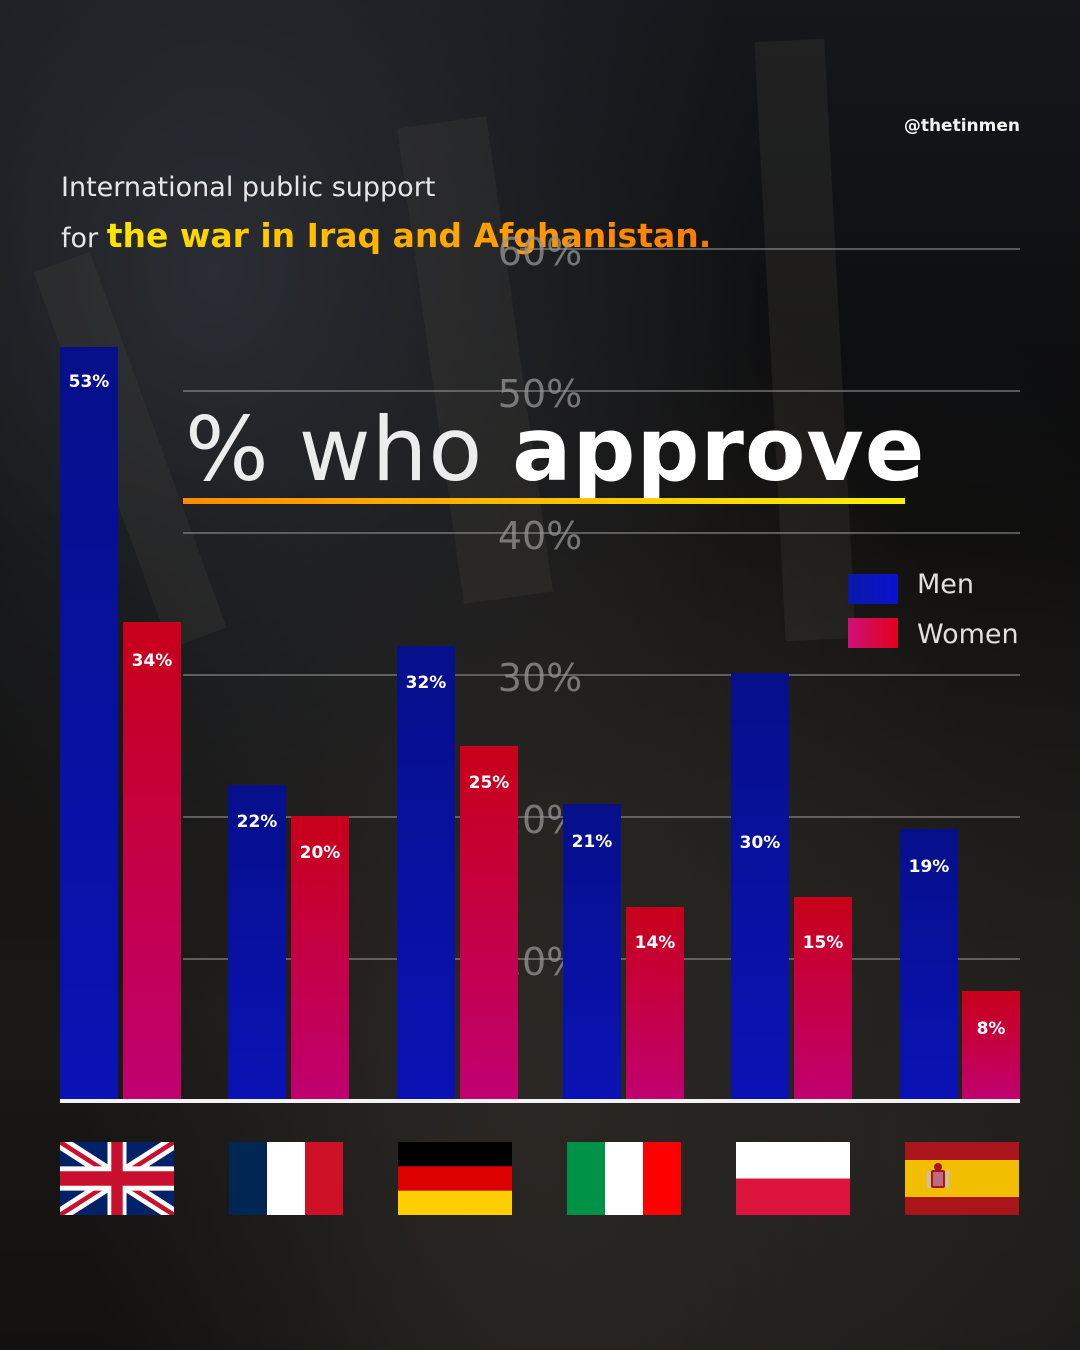 This screenshot has height=1350, width=1080. Describe the element at coordinates (592, 842) in the screenshot. I see `bar-value: 21%` at that location.